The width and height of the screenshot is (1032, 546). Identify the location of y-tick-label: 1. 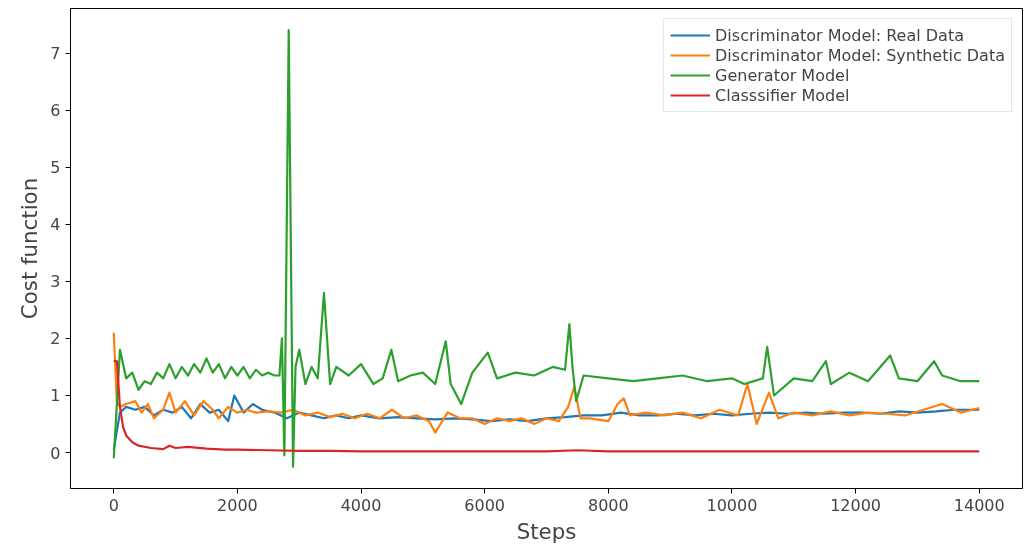
(55, 396).